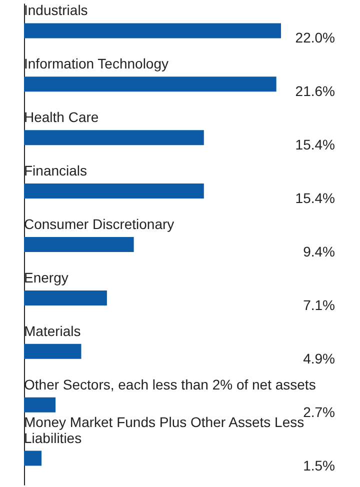 This screenshot has width=360, height=487. Describe the element at coordinates (319, 412) in the screenshot. I see `data-label: 2.7%` at that location.